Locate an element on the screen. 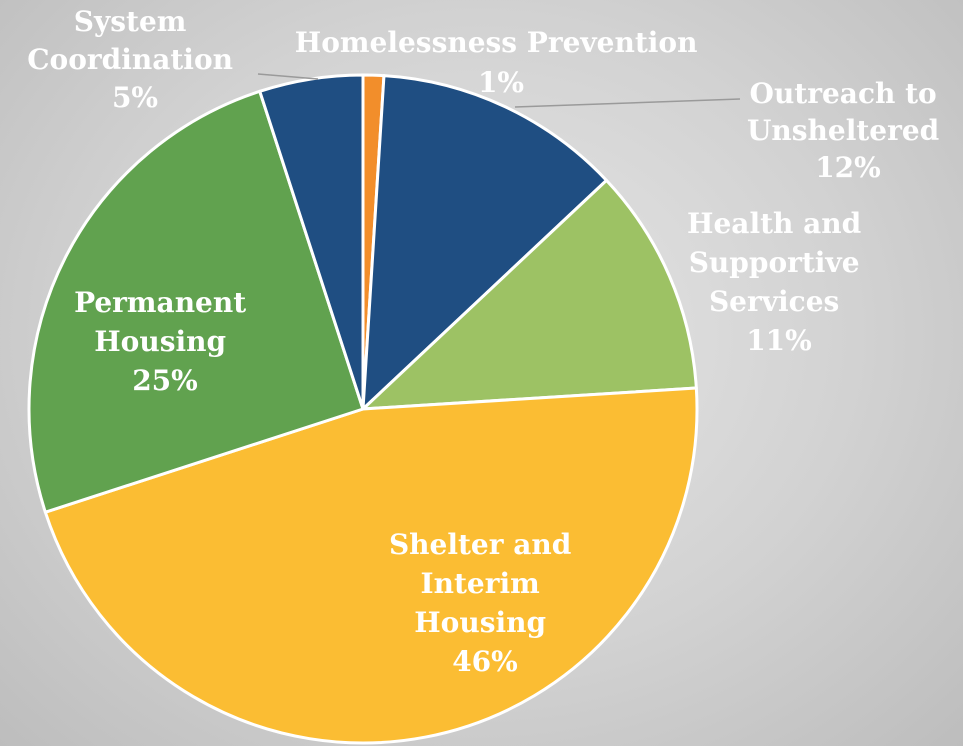 This screenshot has width=963, height=746. slice-label-health-services: Health and Supportive Services 11% is located at coordinates (779, 282).